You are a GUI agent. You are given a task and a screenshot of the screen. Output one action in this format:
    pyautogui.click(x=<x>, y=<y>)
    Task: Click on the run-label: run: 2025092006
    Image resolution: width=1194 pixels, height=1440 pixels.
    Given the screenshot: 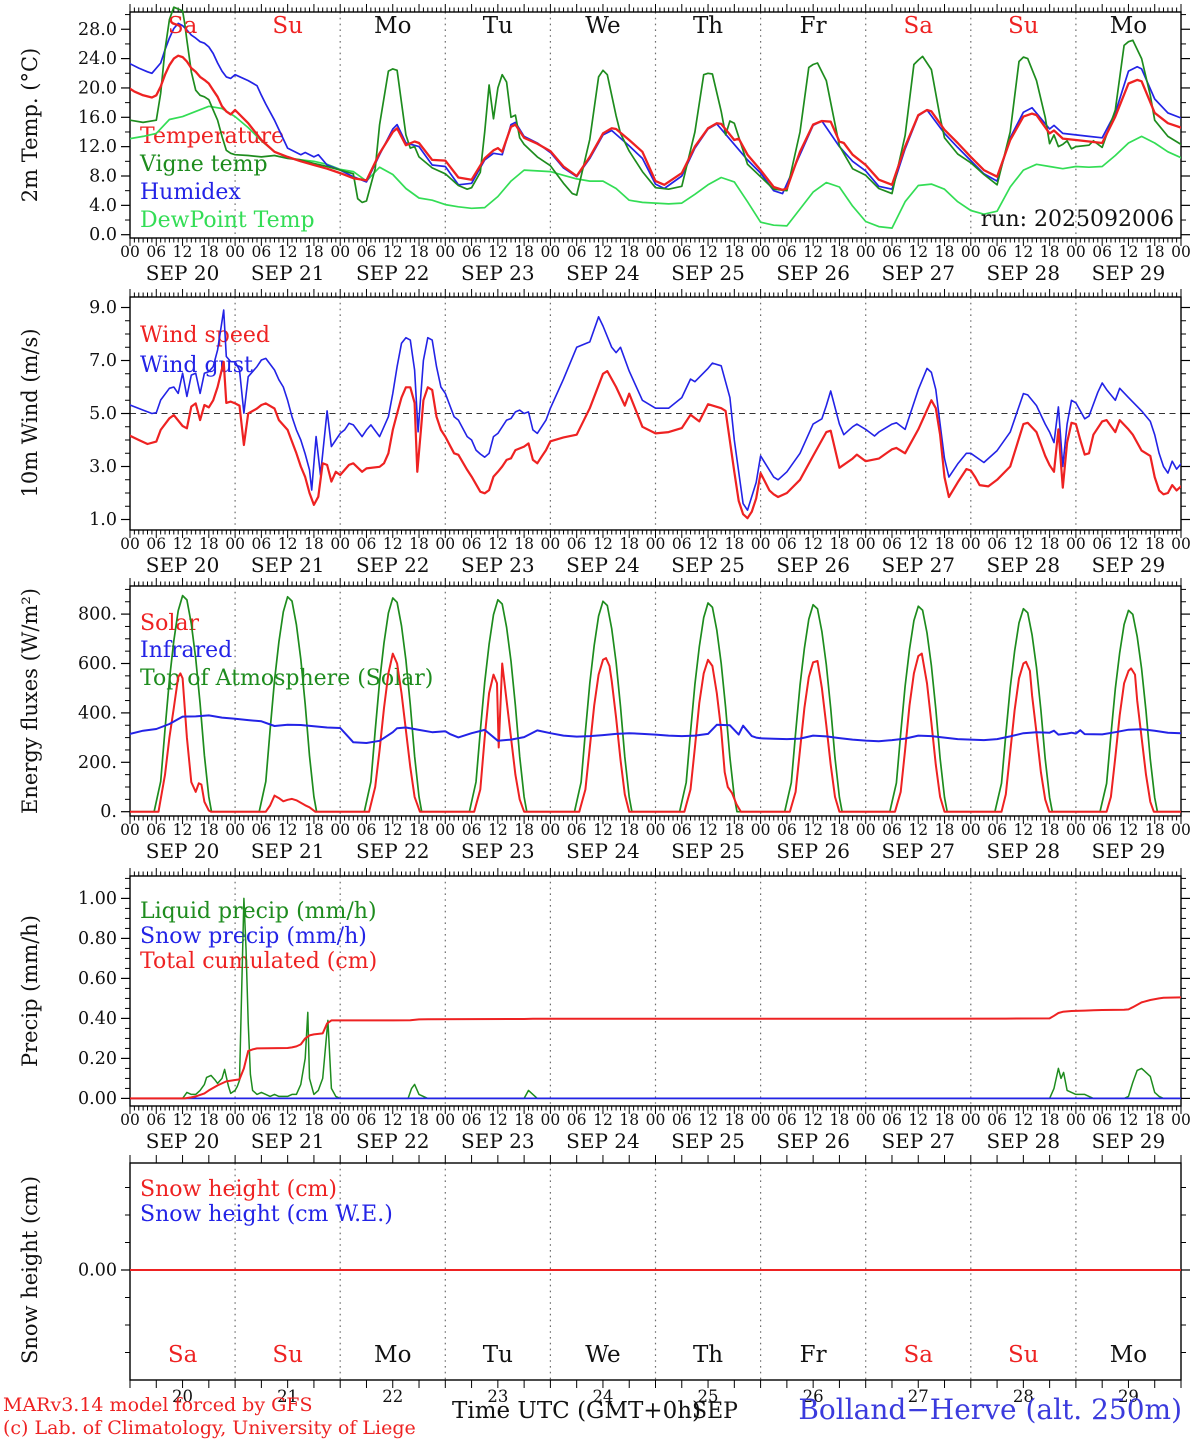 What is the action you would take?
    pyautogui.click(x=1077, y=219)
    